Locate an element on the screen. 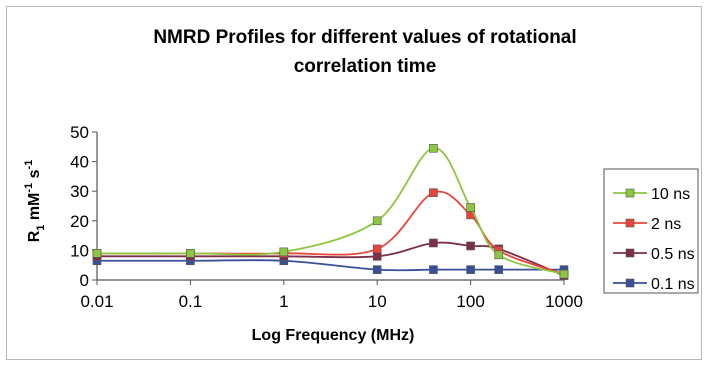 The image size is (709, 367). y-axis-title-sup1: -1 is located at coordinates (29, 188).